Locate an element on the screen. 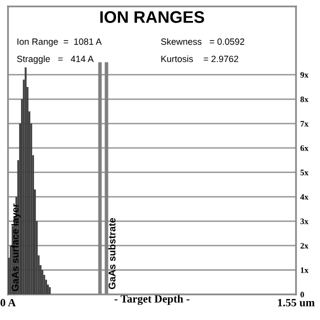  x-tick-label: 0 A is located at coordinates (8, 302).